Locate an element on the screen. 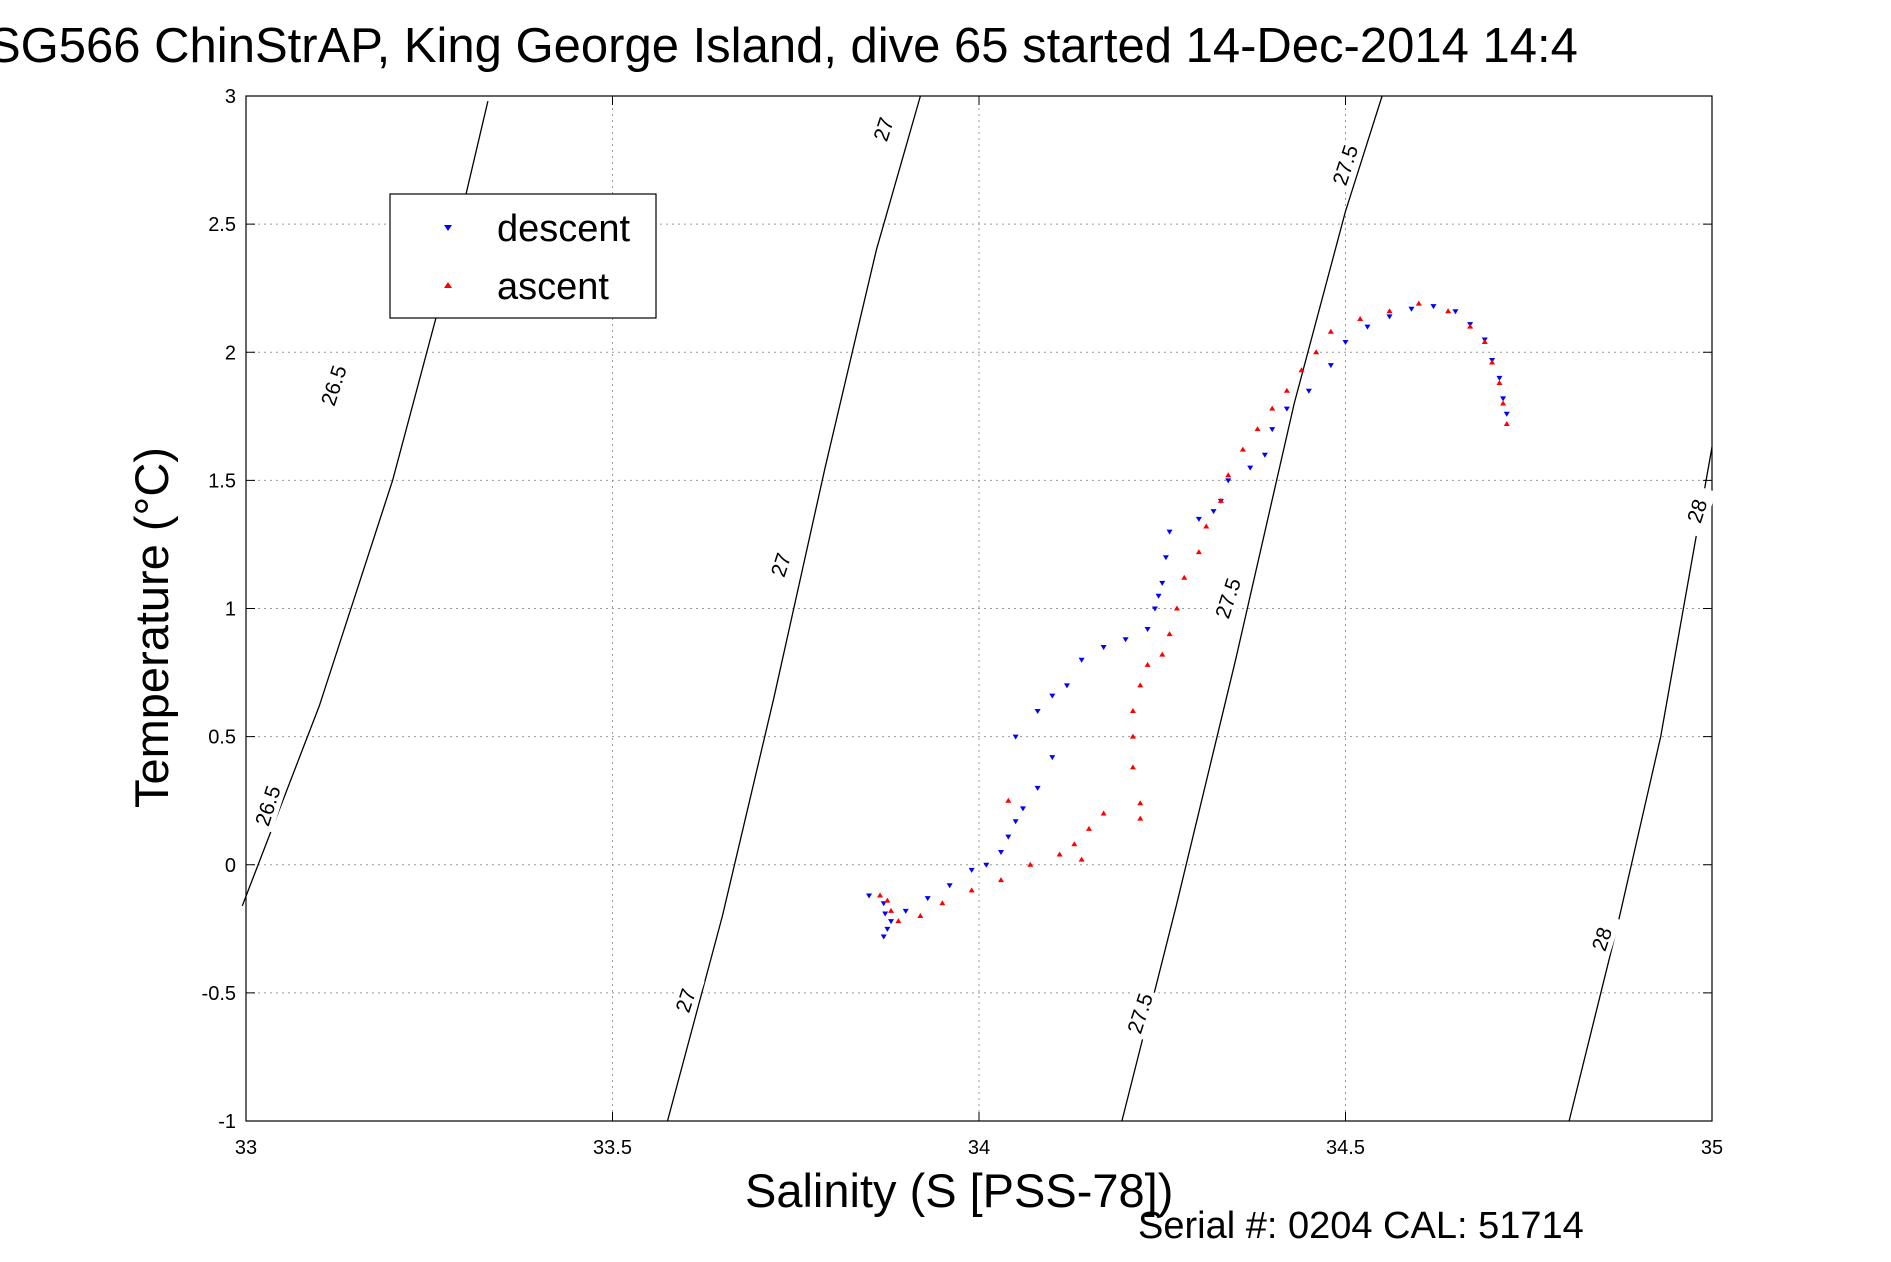 The height and width of the screenshot is (1262, 1891). x-tick-label: 33 is located at coordinates (246, 1148).